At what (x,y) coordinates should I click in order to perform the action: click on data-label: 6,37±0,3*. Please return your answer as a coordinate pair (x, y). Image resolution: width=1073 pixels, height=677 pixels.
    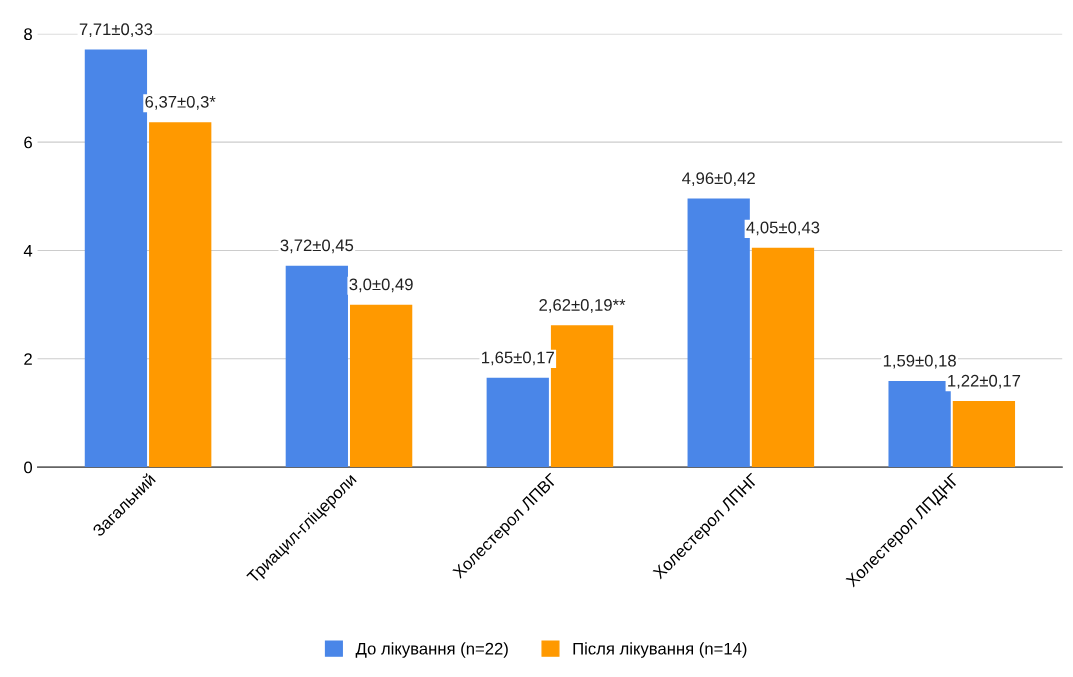
    Looking at the image, I should click on (180, 102).